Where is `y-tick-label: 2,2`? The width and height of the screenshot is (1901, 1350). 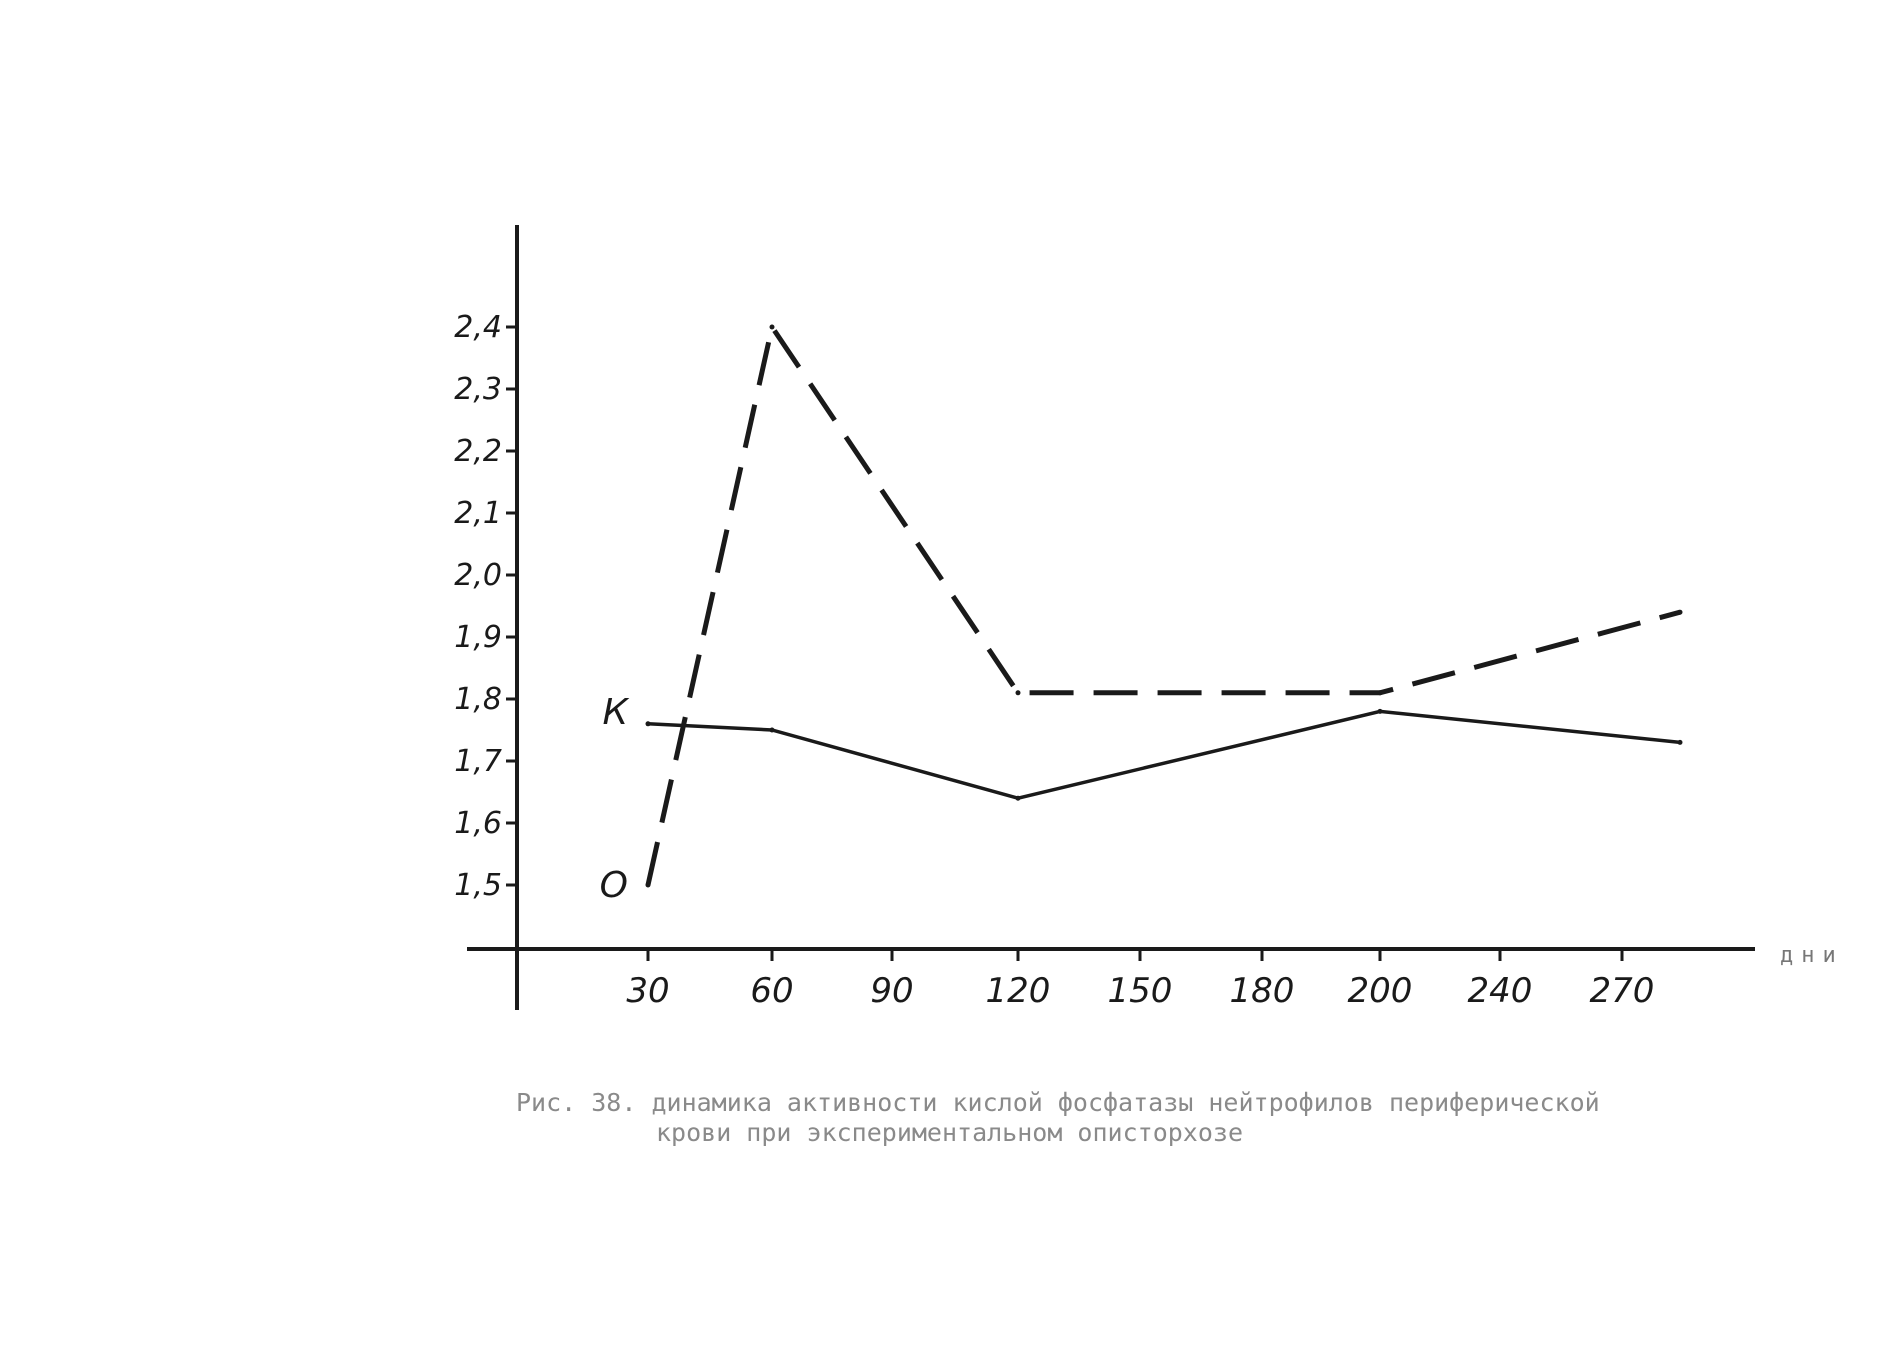 y-tick-label: 2,2 is located at coordinates (478, 451).